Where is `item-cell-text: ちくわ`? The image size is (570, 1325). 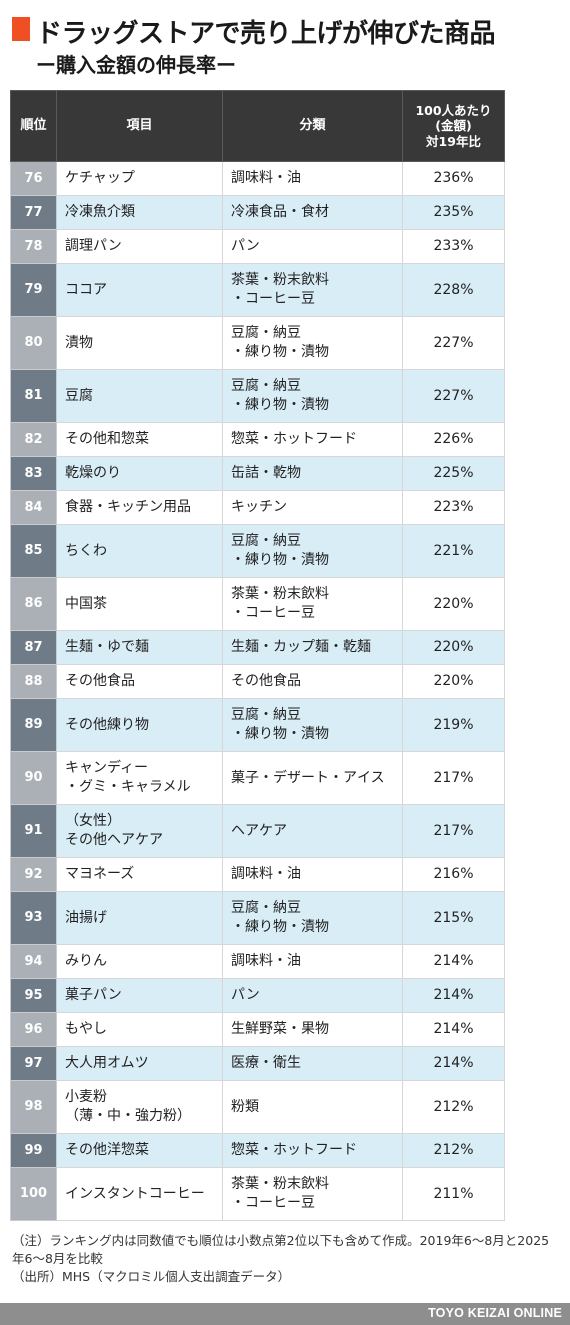 item-cell-text: ちくわ is located at coordinates (86, 550).